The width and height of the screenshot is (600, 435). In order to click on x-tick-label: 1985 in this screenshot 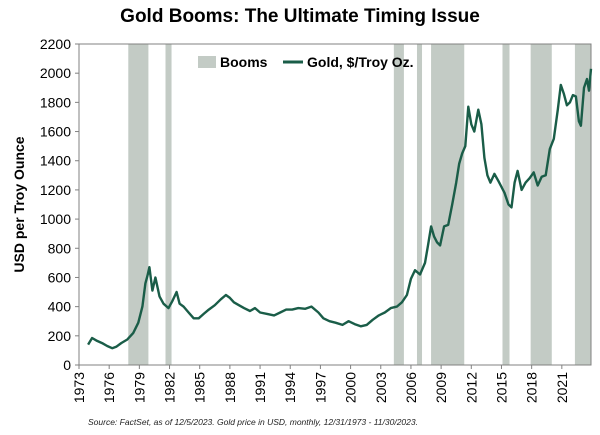, I will do `click(200, 387)`.